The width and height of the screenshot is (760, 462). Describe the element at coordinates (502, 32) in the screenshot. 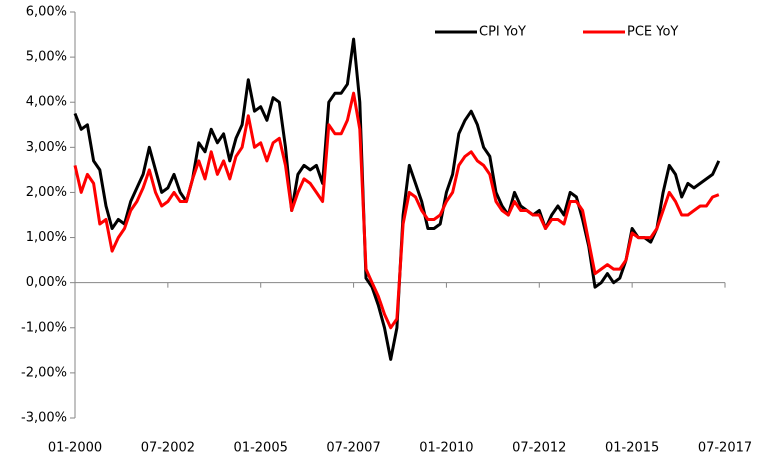

I see `legend-label: CPI YoY` at that location.